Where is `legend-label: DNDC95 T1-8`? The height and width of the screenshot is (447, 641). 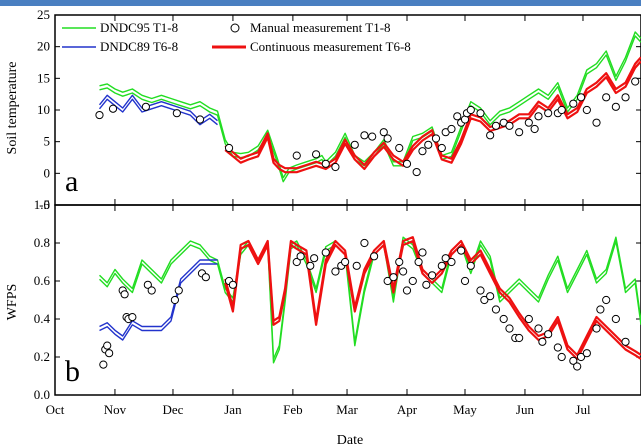 legend-label: DNDC95 T1-8 is located at coordinates (139, 27).